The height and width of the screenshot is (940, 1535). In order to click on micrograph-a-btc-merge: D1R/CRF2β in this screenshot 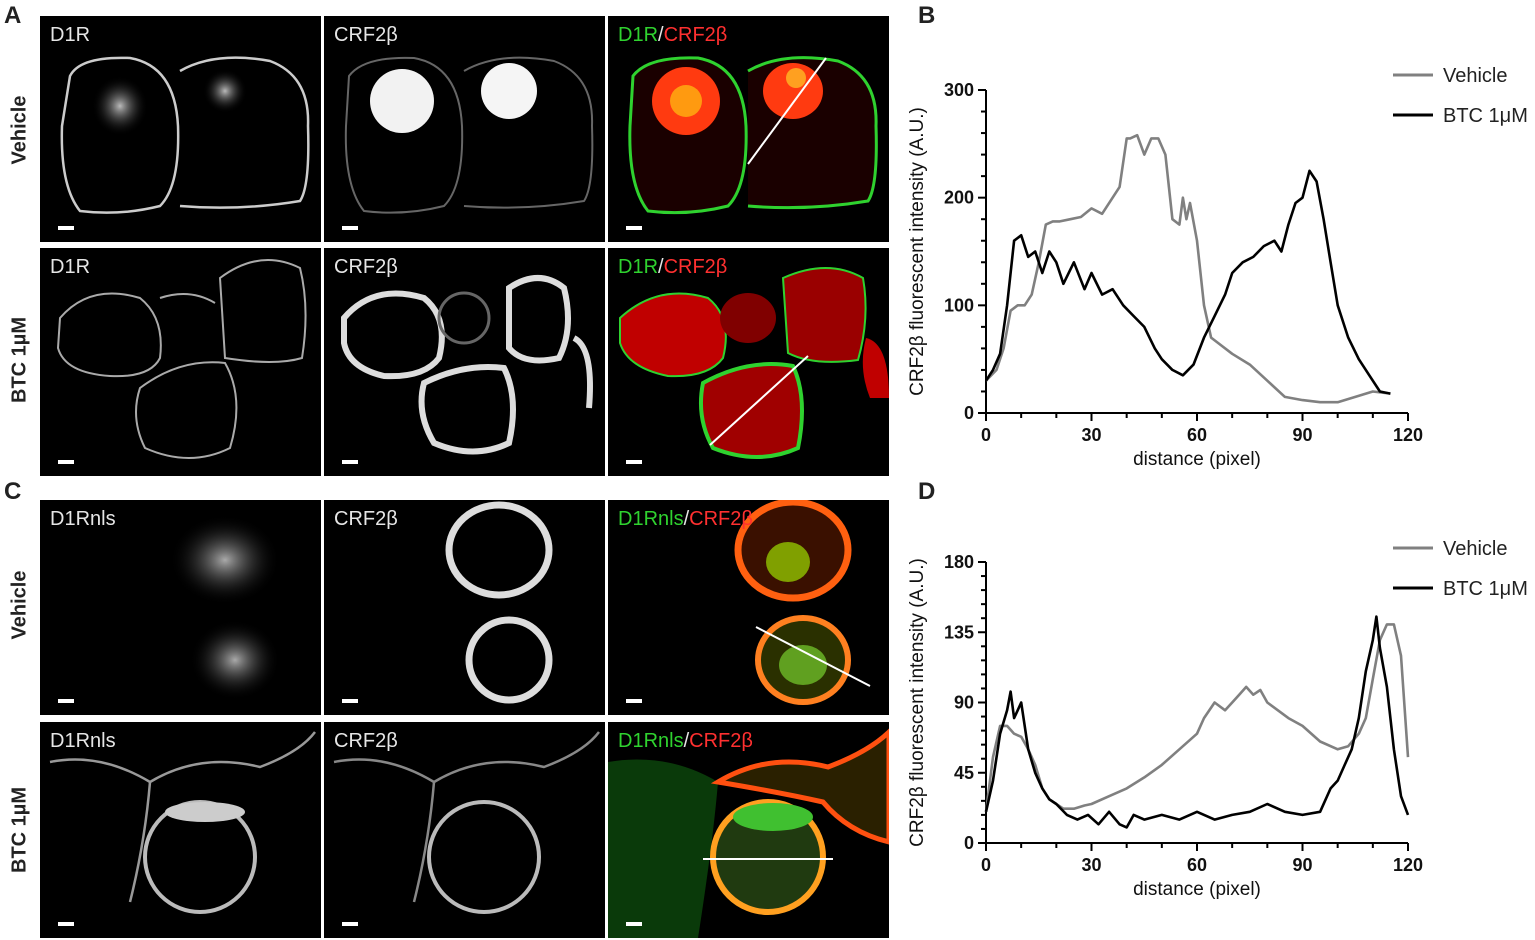, I will do `click(748, 362)`.